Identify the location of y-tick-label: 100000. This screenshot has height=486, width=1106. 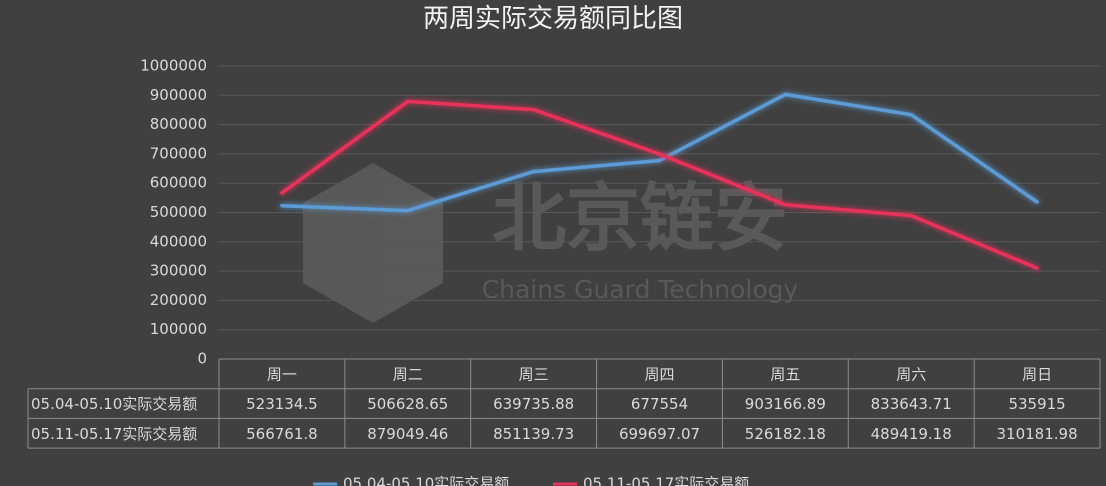
(178, 329).